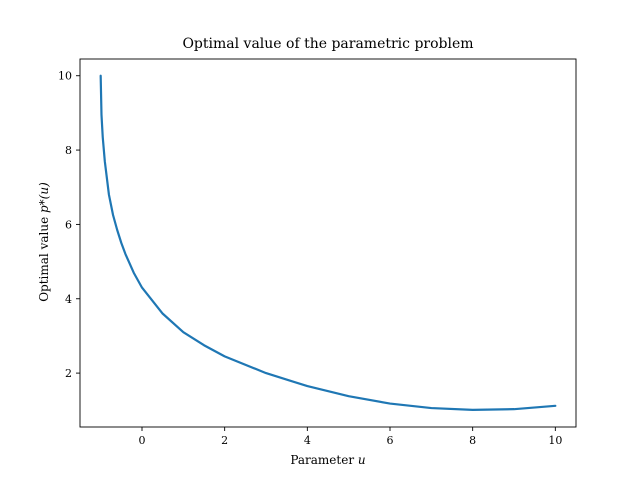 This screenshot has height=485, width=640. Describe the element at coordinates (68, 373) in the screenshot. I see `y-tick-label: 2` at that location.